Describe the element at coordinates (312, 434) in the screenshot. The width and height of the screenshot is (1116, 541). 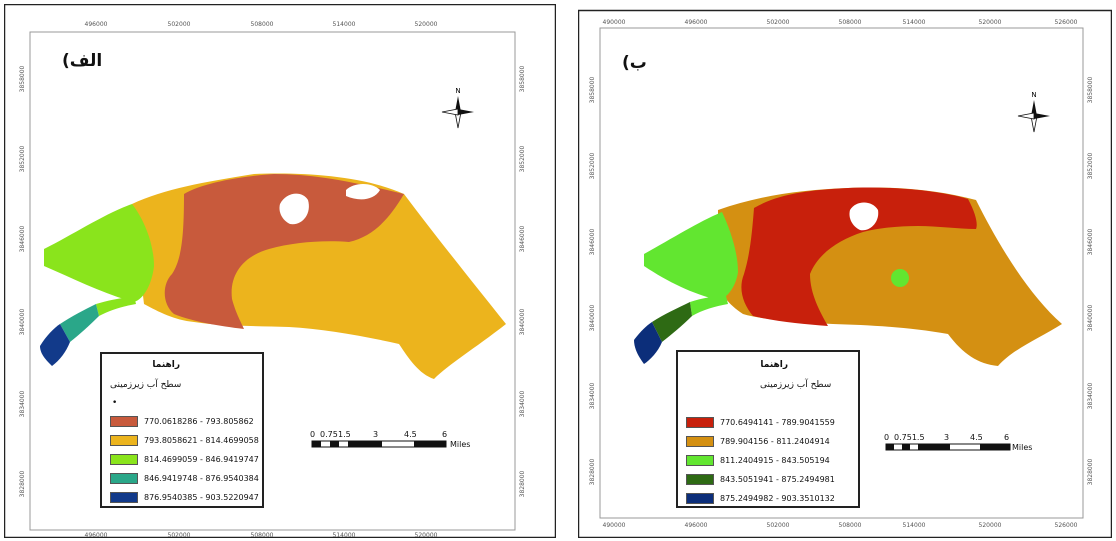
I see `scale-tick: 0` at that location.